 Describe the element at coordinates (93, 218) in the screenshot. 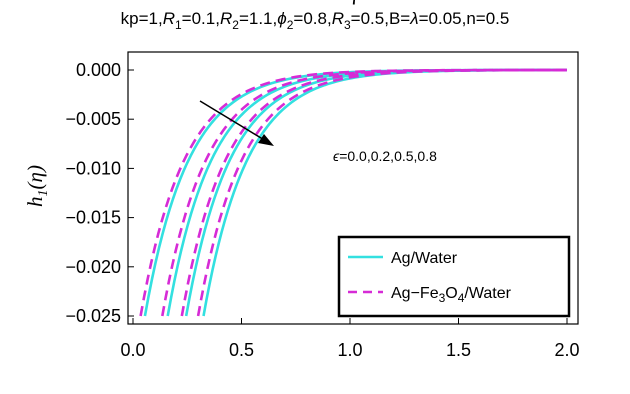

I see `y-tick-label: −0.015` at that location.